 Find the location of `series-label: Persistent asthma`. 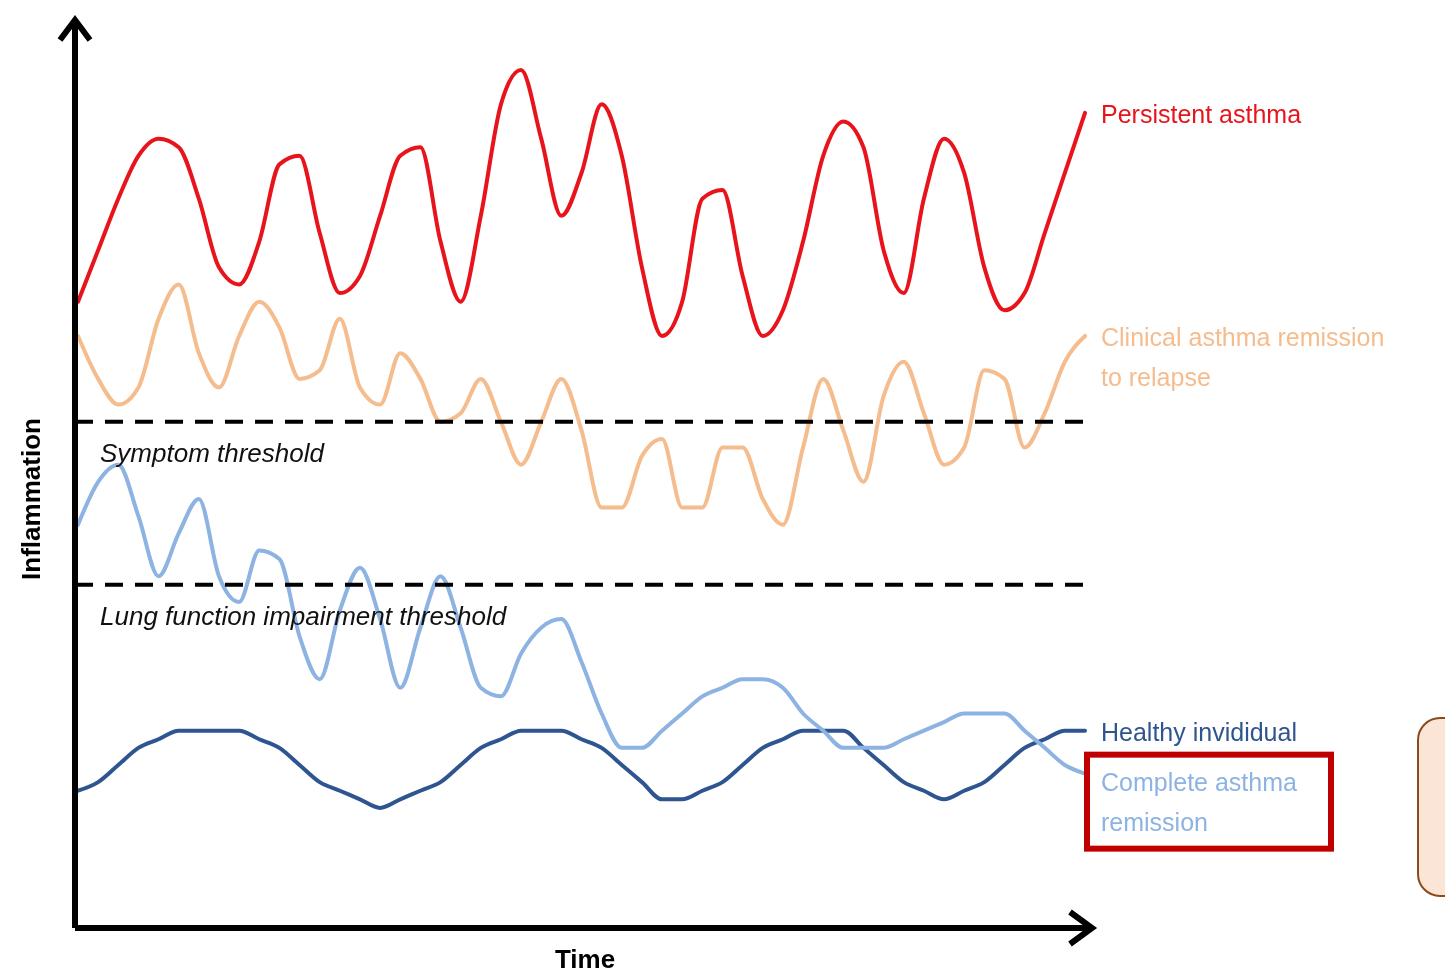

series-label: Persistent asthma is located at coordinates (1201, 113).